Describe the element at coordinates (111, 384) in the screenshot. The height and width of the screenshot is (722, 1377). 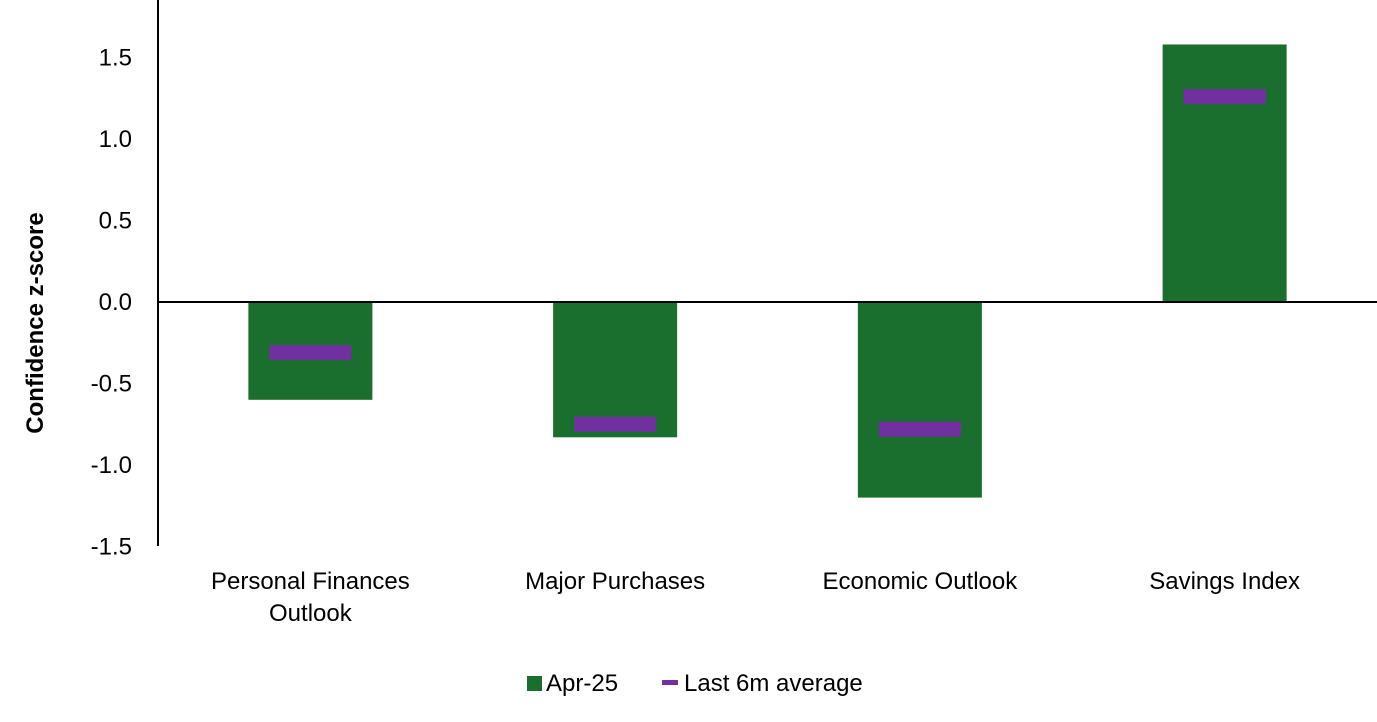
I see `y-tick-label: -0.5` at that location.